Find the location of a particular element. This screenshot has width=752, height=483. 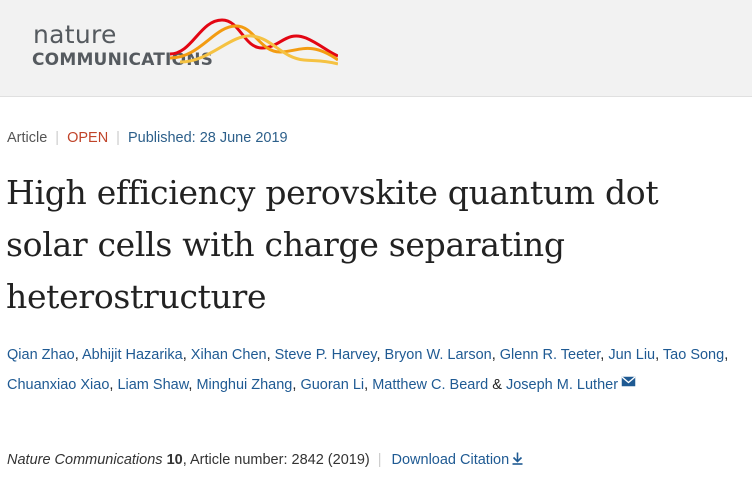

article-number: , Article number: 2842 (2019) is located at coordinates (276, 460).